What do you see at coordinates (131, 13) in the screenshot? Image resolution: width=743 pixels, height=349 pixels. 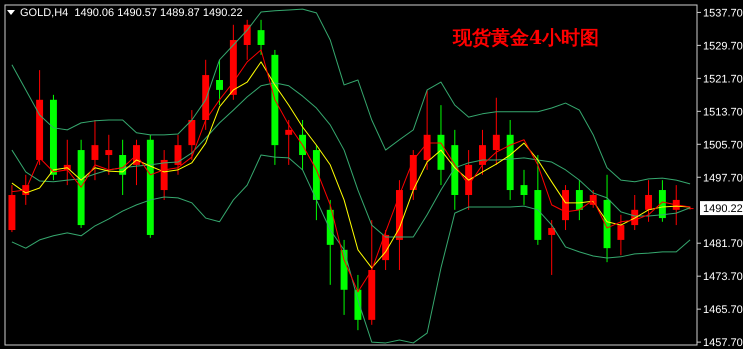 I see `chart-subtitle: GOLD,H4 1490.06 1490.57 1489.87 1490.22` at bounding box center [131, 13].